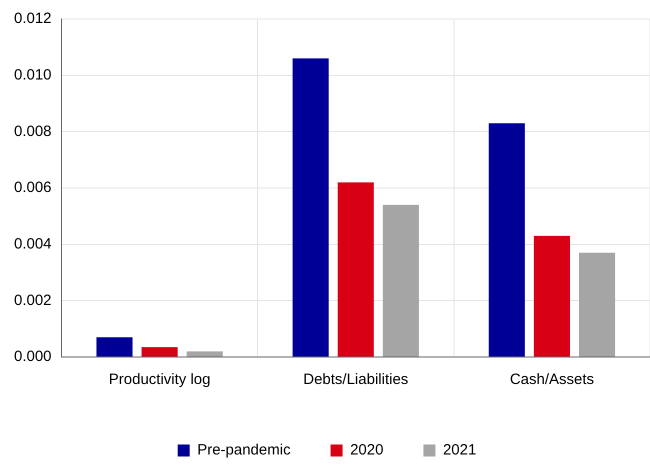 This screenshot has width=650, height=468. I want to click on legend-label: 2021, so click(459, 450).